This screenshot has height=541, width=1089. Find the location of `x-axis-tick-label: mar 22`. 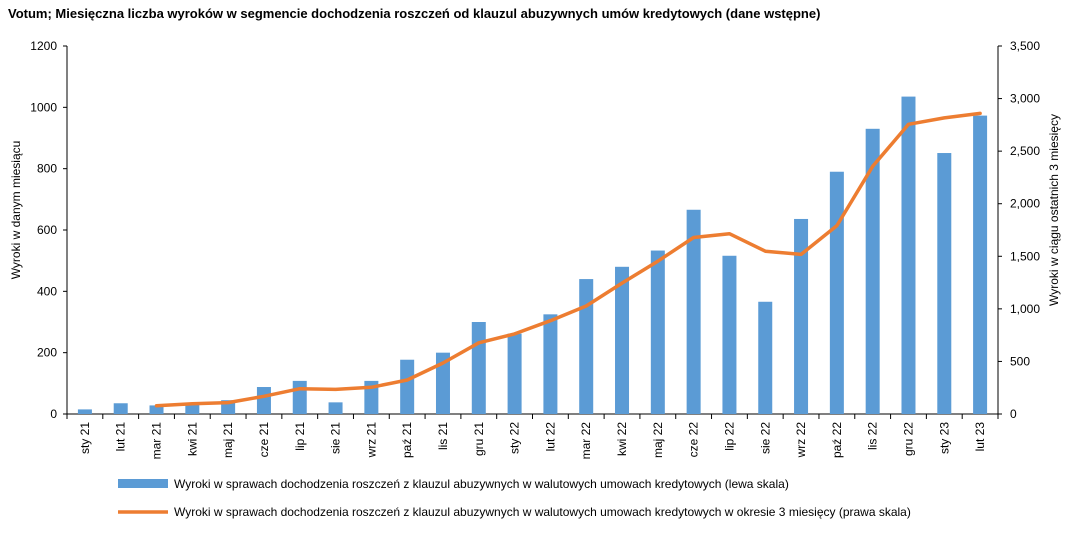

x-axis-tick-label: mar 22 is located at coordinates (586, 441).